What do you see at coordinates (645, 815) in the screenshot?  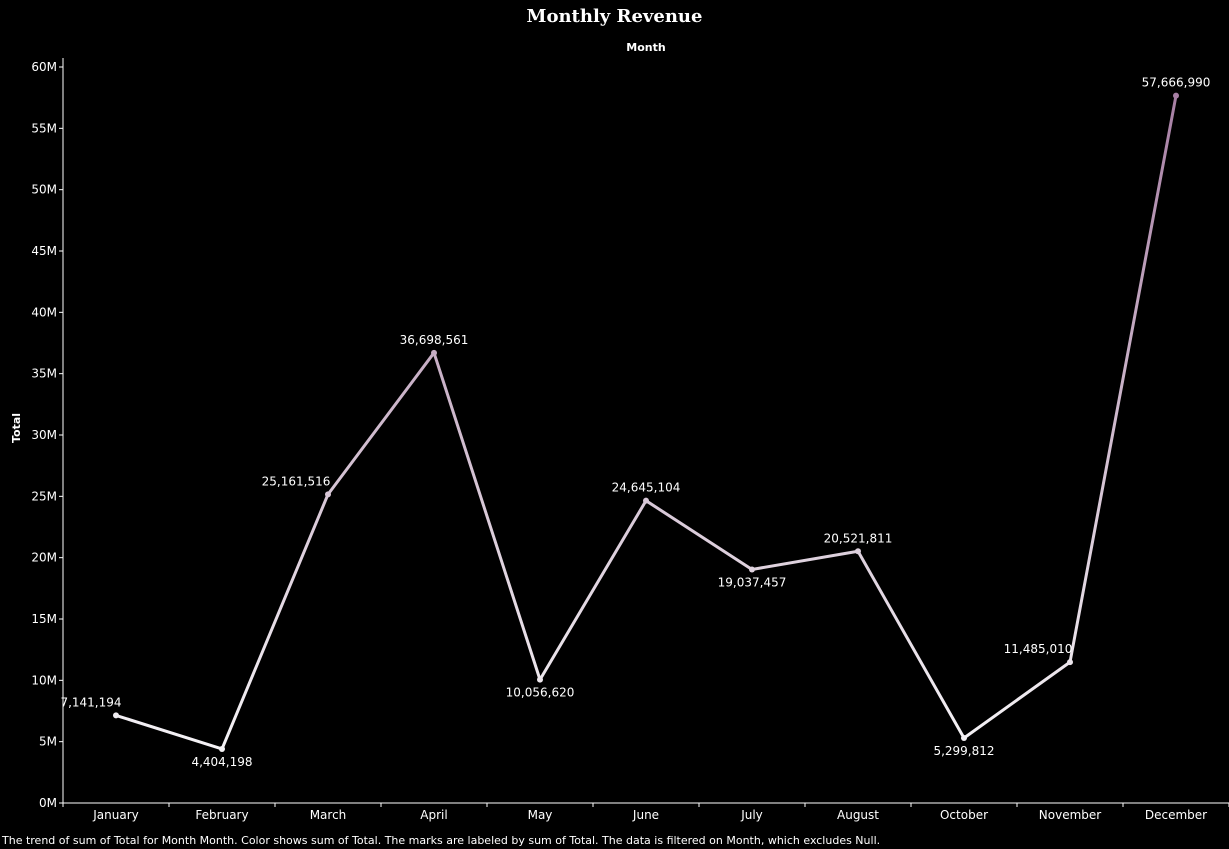 I see `x-tick-label: June` at bounding box center [645, 815].